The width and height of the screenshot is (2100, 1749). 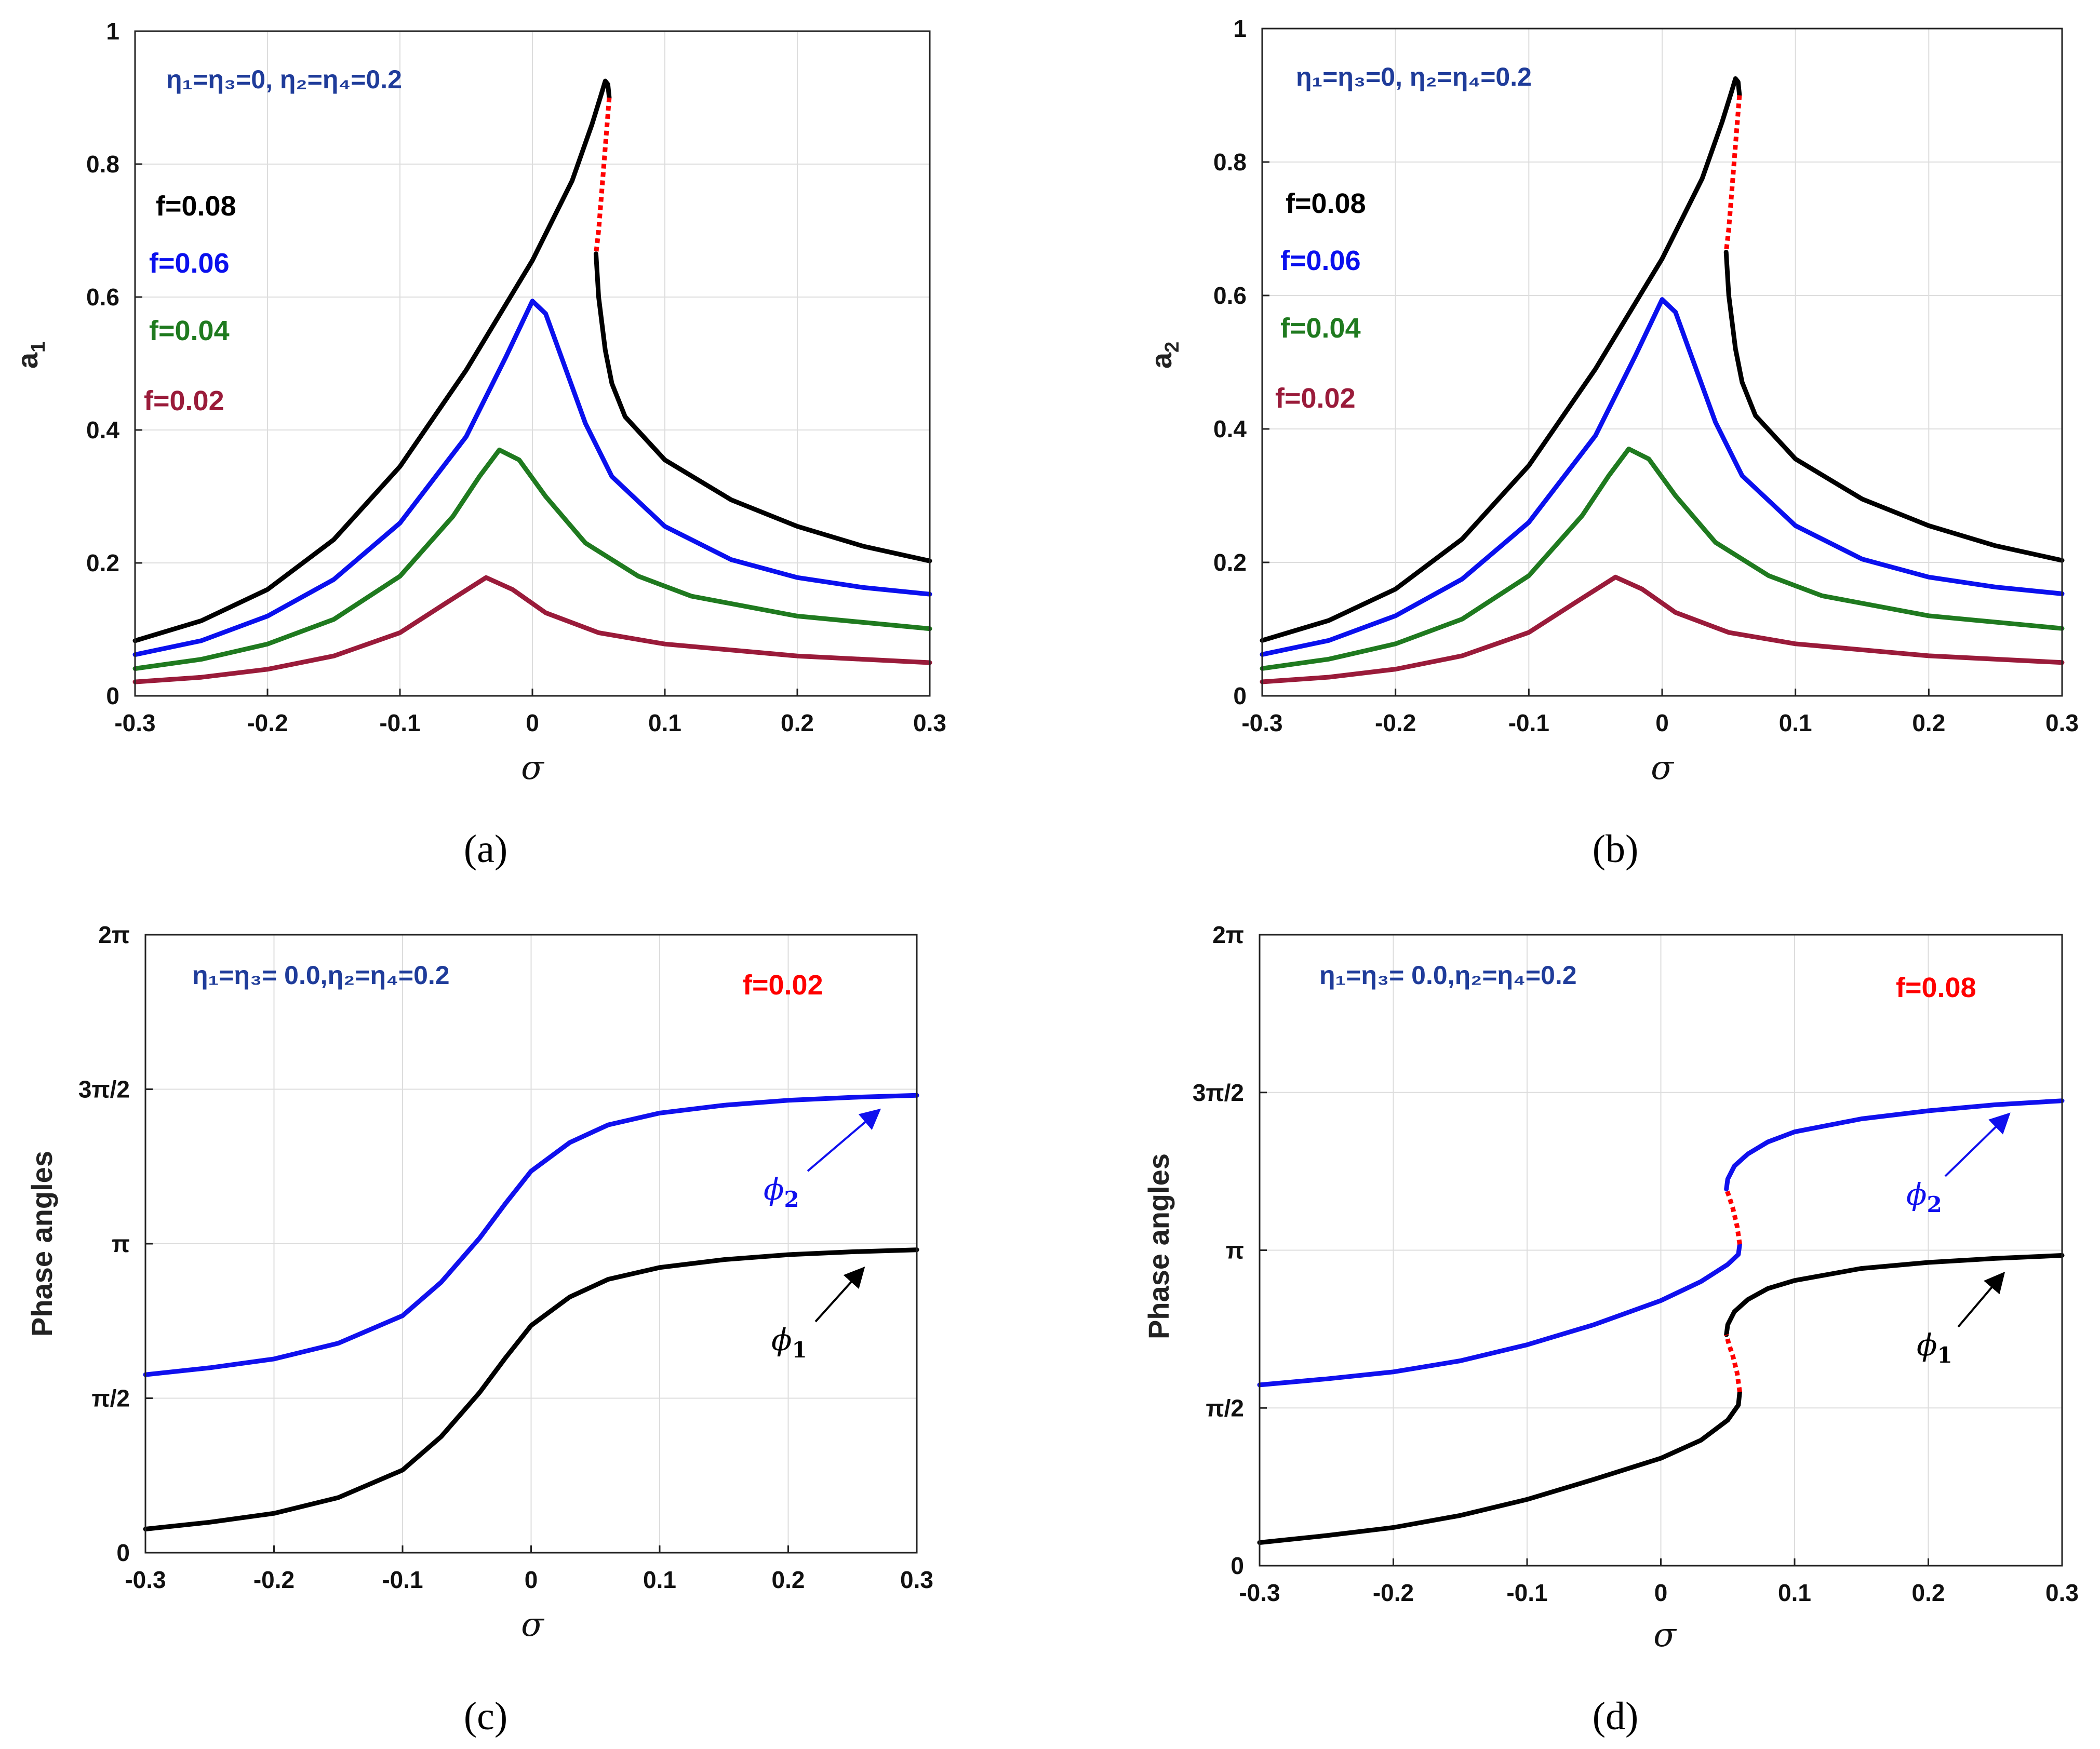 I want to click on panel-d-phi2-sub: 2, so click(x=1934, y=1204).